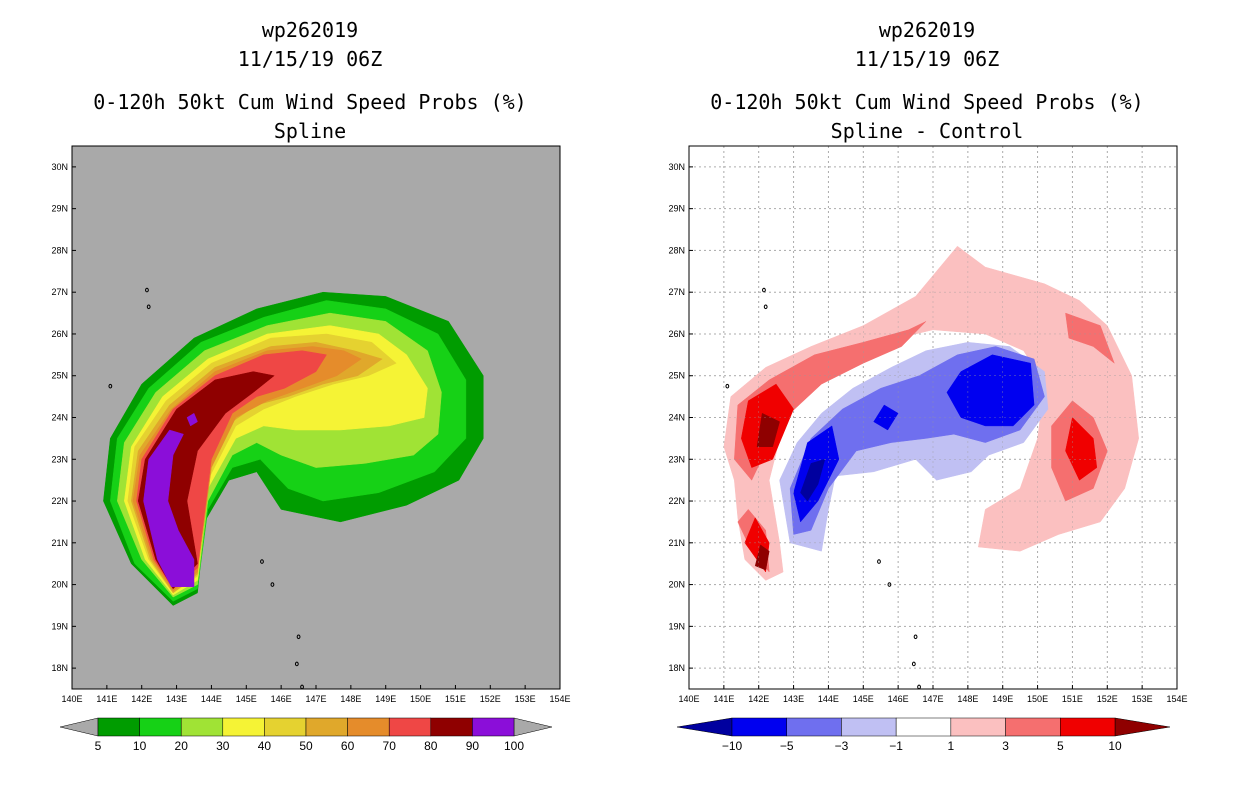 Image resolution: width=1236 pixels, height=800 pixels. Describe the element at coordinates (310, 30) in the screenshot. I see `left-storm-id: wp262019` at that location.